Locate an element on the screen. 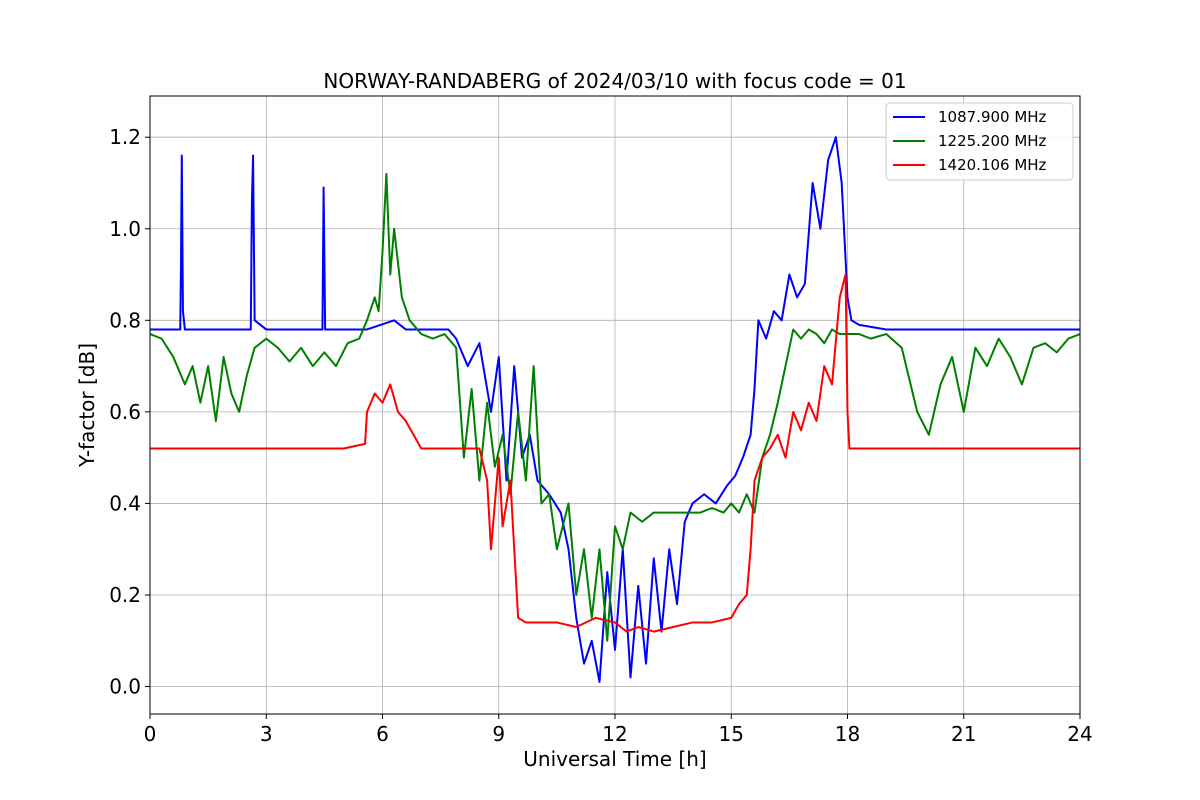  legend-box is located at coordinates (979, 141).